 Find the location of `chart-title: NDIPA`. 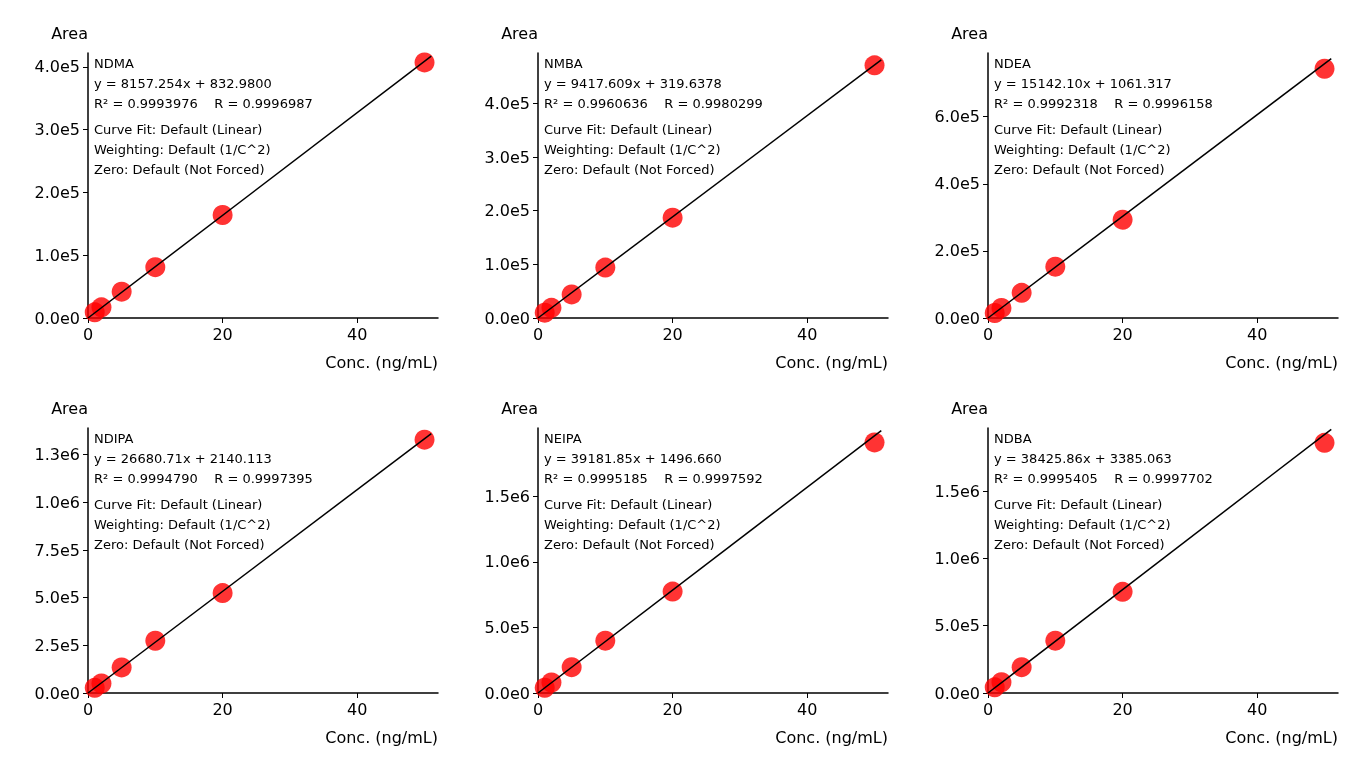

chart-title: NDIPA is located at coordinates (114, 438).